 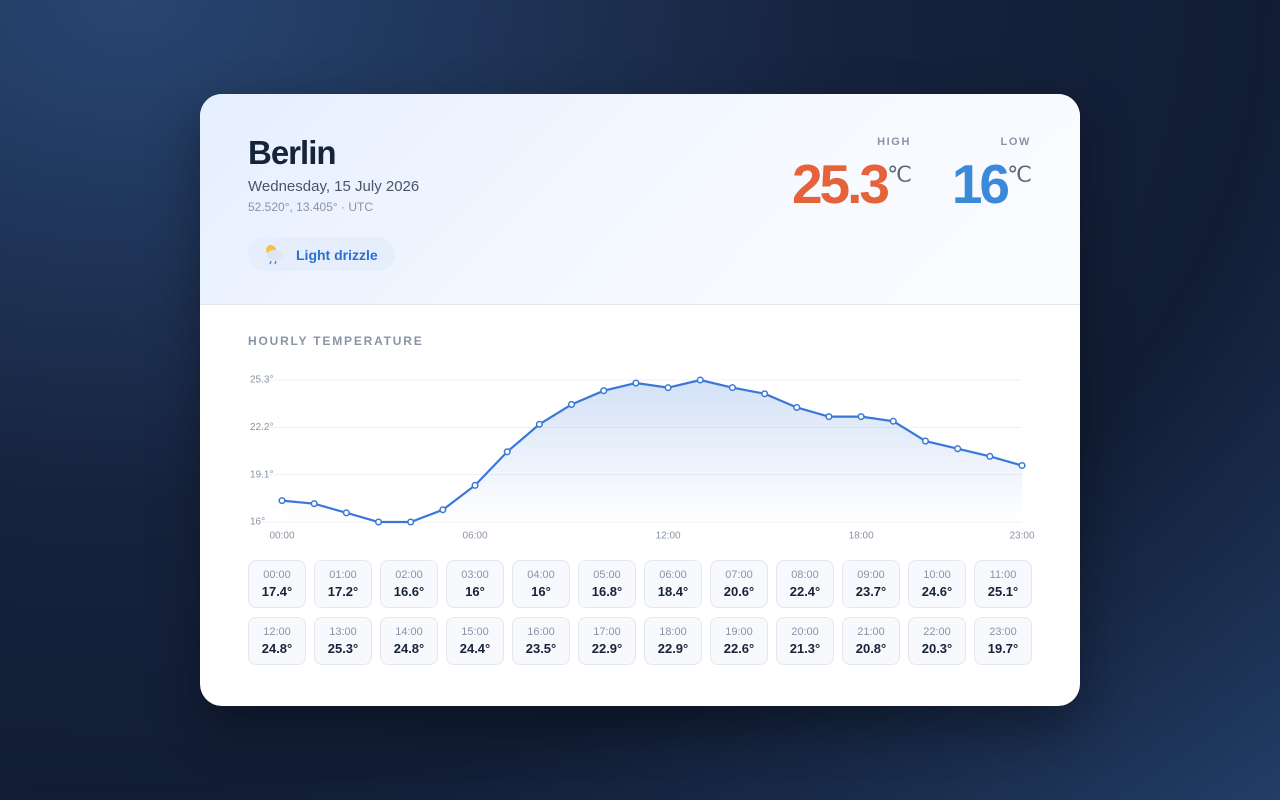 I want to click on y-tick-label: 19.1°, so click(x=261, y=474).